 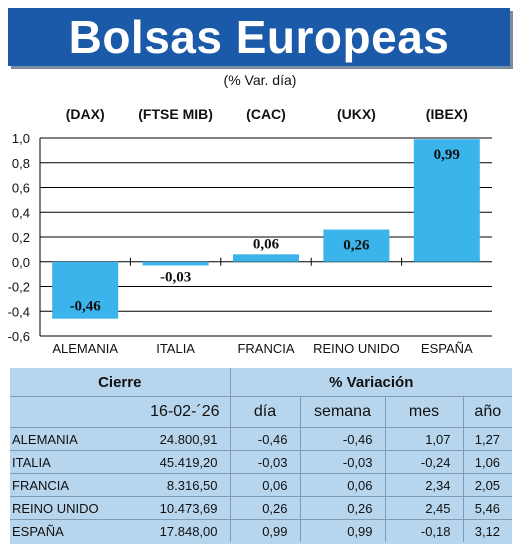 I want to click on table-row: ITALIA 45.419,20 -0,03 -0,03 -0,24 1,06, so click(x=261, y=462).